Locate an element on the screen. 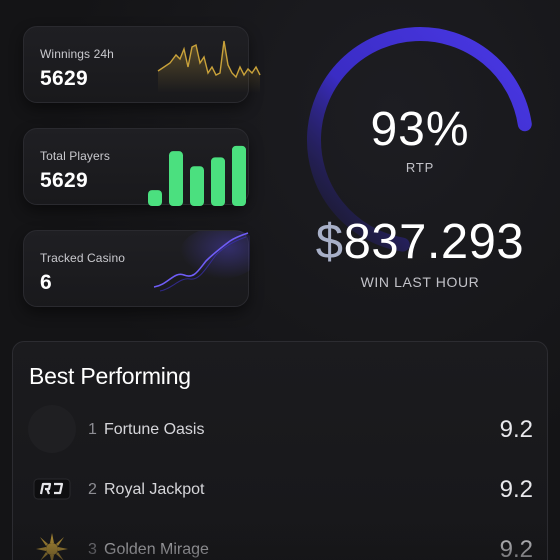 This screenshot has width=560, height=560. item-name: Golden Mirage is located at coordinates (156, 549).